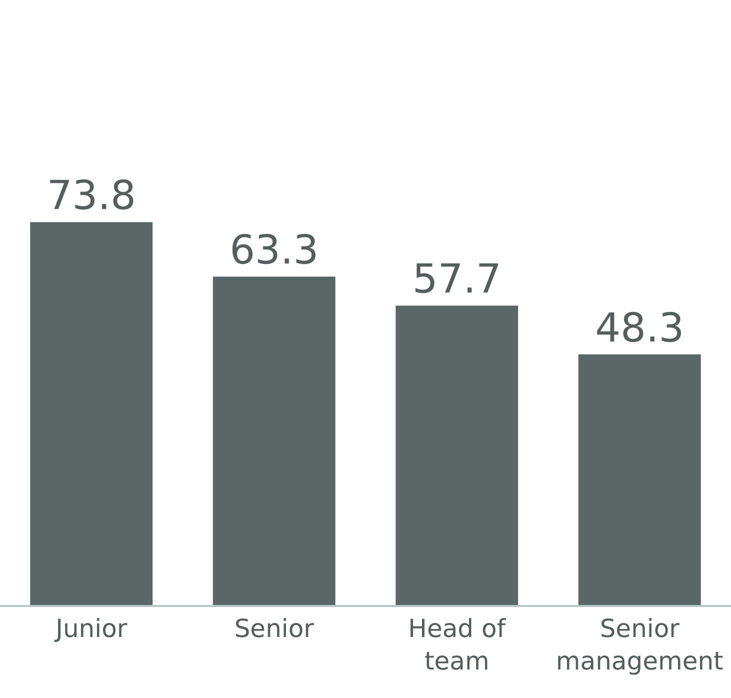  What do you see at coordinates (640, 645) in the screenshot?
I see `x-tick-label: Senior management` at bounding box center [640, 645].